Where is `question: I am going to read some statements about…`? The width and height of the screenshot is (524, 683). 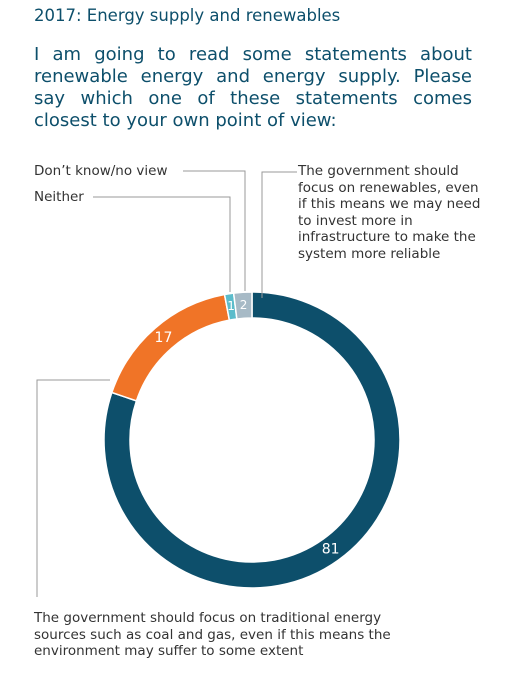 question: I am going to read some statements about… is located at coordinates (253, 87).